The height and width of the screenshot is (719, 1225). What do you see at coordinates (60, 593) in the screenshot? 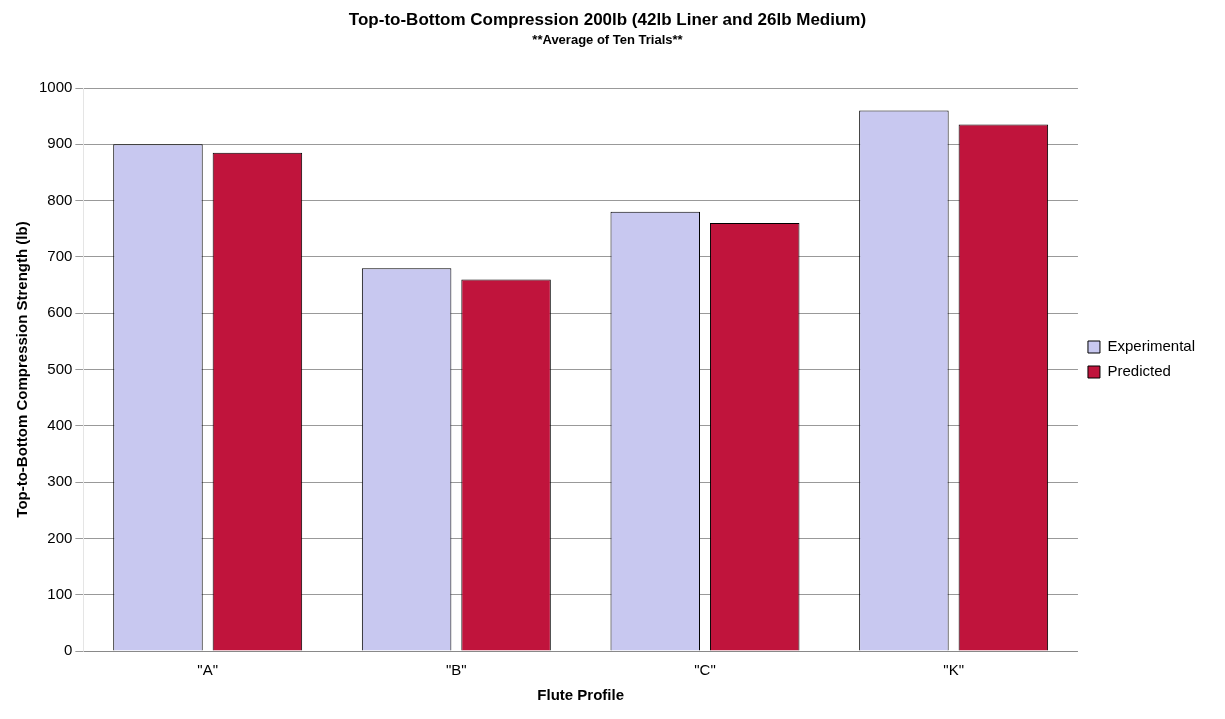
I see `y-tick-label: 100` at bounding box center [60, 593].